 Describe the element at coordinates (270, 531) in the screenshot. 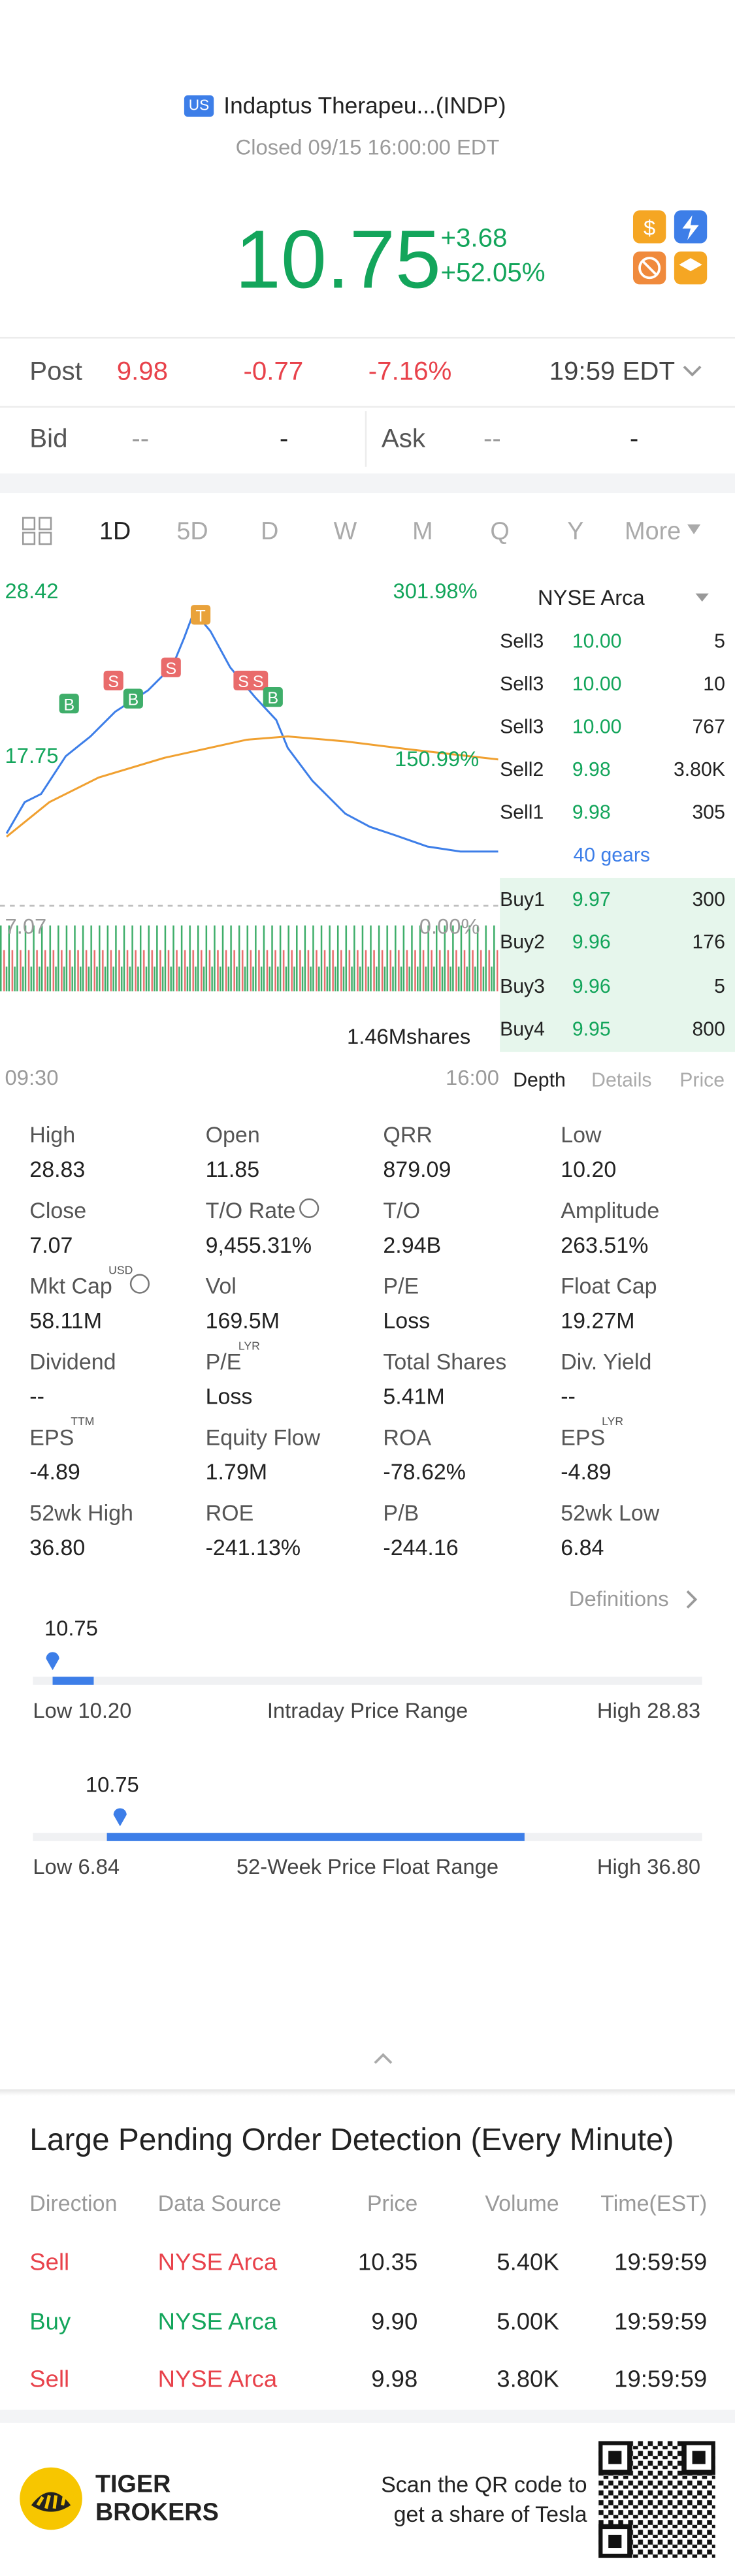

I see `tab: D` at that location.